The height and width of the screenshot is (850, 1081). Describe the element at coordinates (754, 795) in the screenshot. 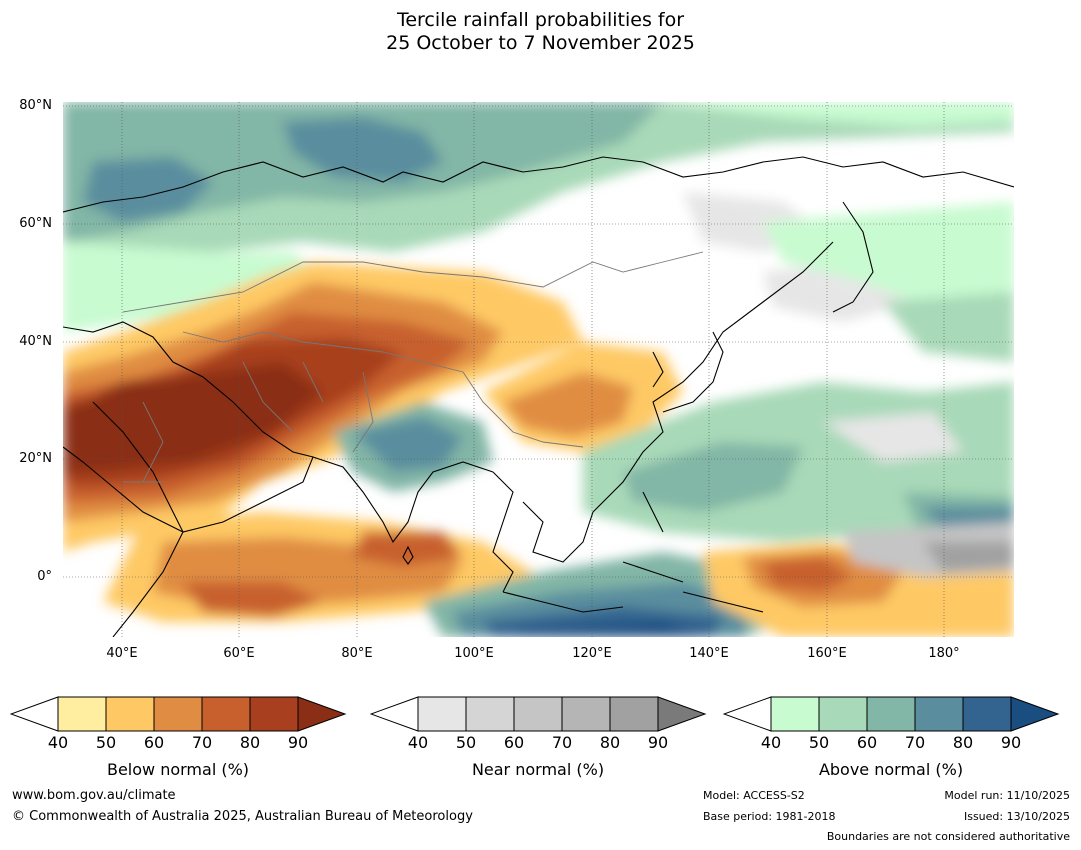

I see `model-text: Model: ACCESS-S2` at that location.